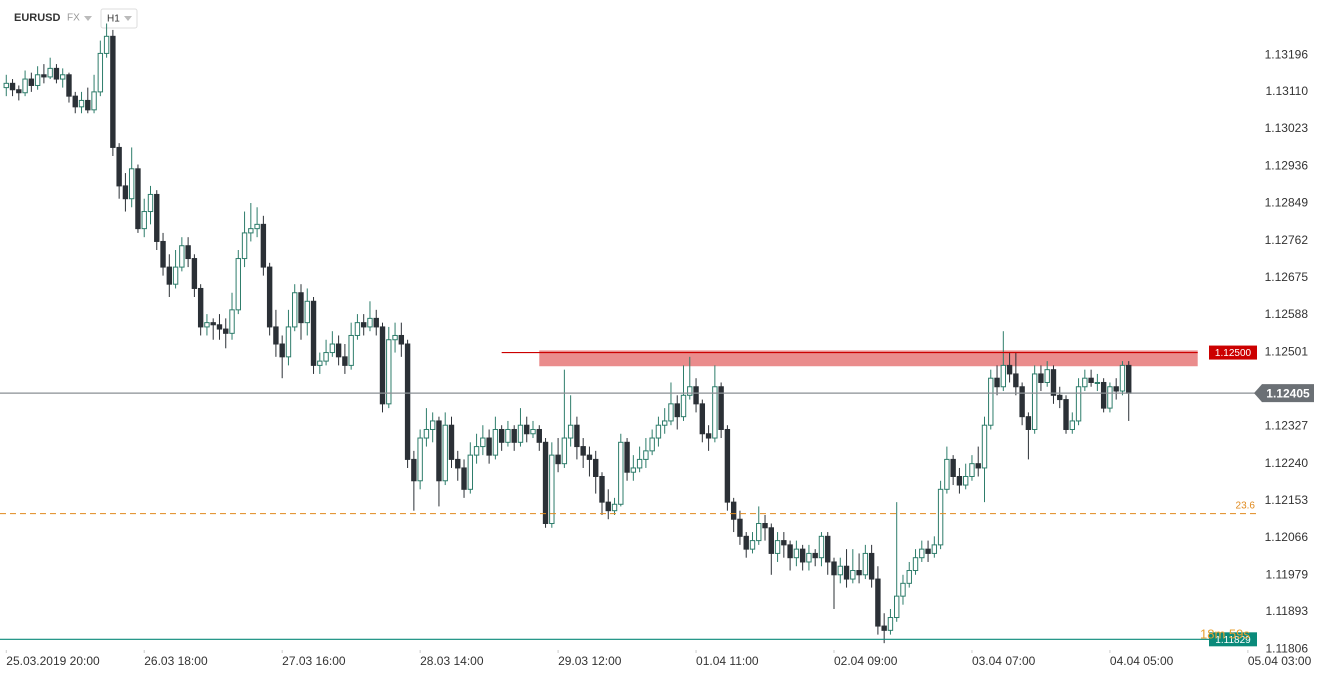 This screenshot has width=1325, height=680. Describe the element at coordinates (1225, 633) in the screenshot. I see `countdown: 18m 59s` at that location.